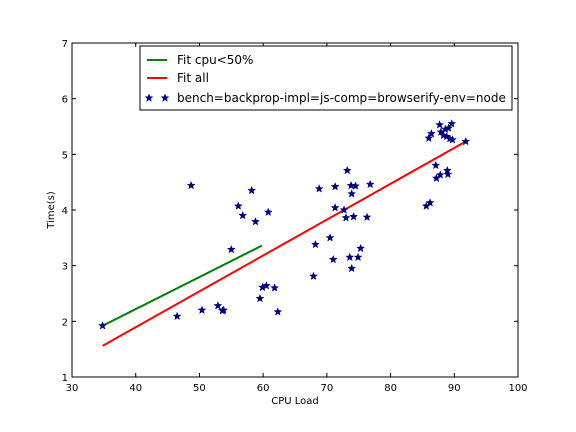 The image size is (576, 432). Describe the element at coordinates (390, 388) in the screenshot. I see `x-tick-label: 80` at that location.